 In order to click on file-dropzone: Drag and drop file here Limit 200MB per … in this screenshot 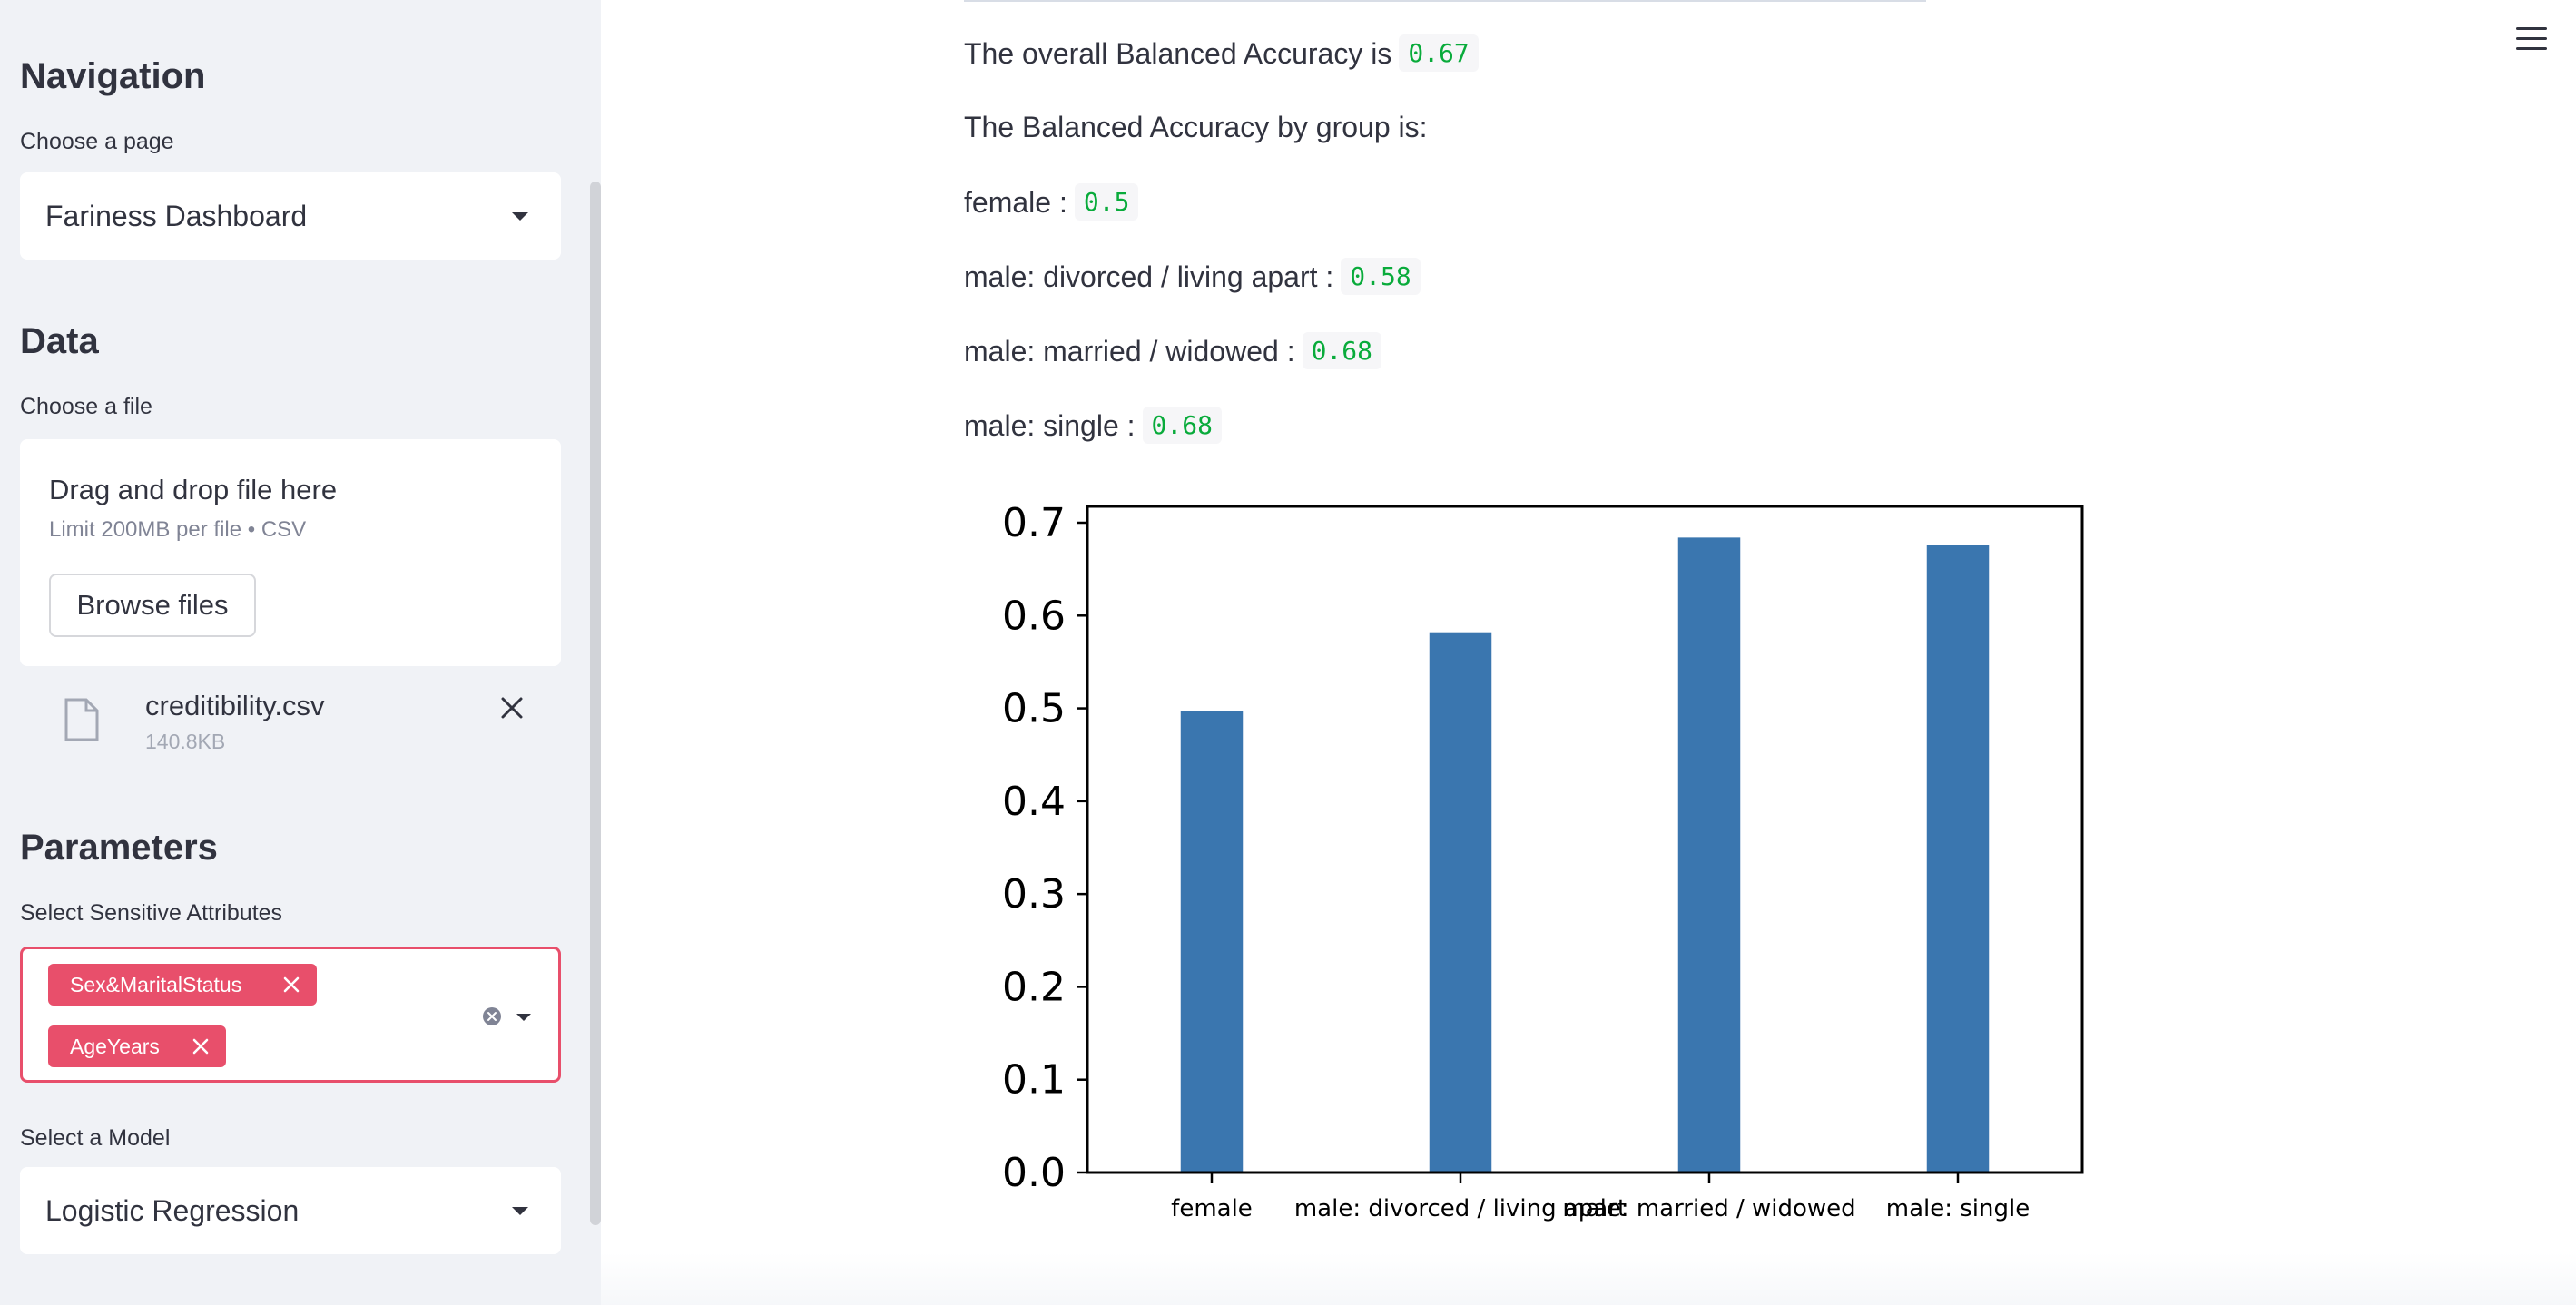, I will do `click(290, 553)`.